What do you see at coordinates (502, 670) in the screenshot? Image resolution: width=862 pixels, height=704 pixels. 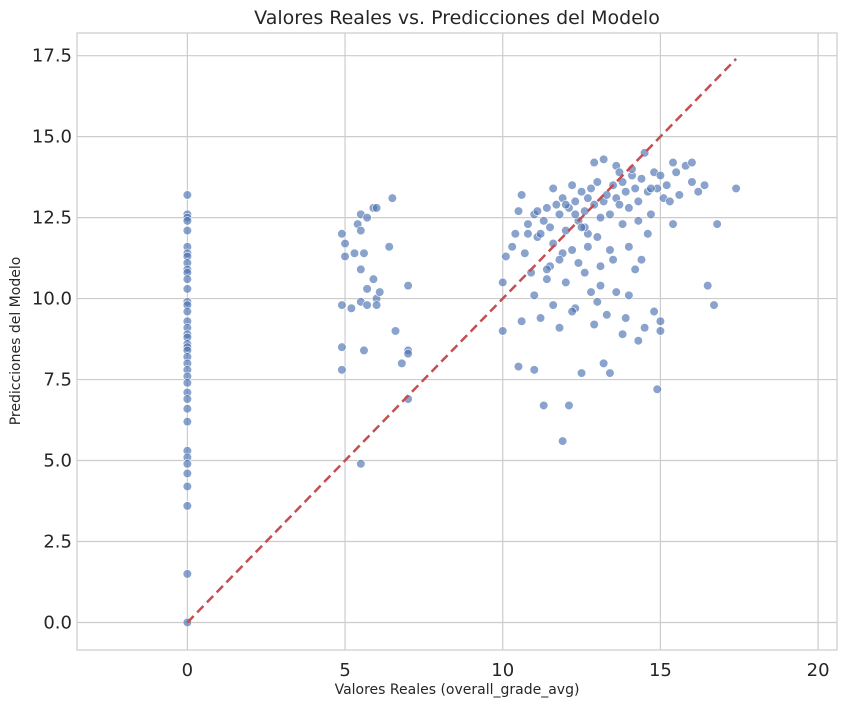 I see `x-tick-label: 10` at bounding box center [502, 670].